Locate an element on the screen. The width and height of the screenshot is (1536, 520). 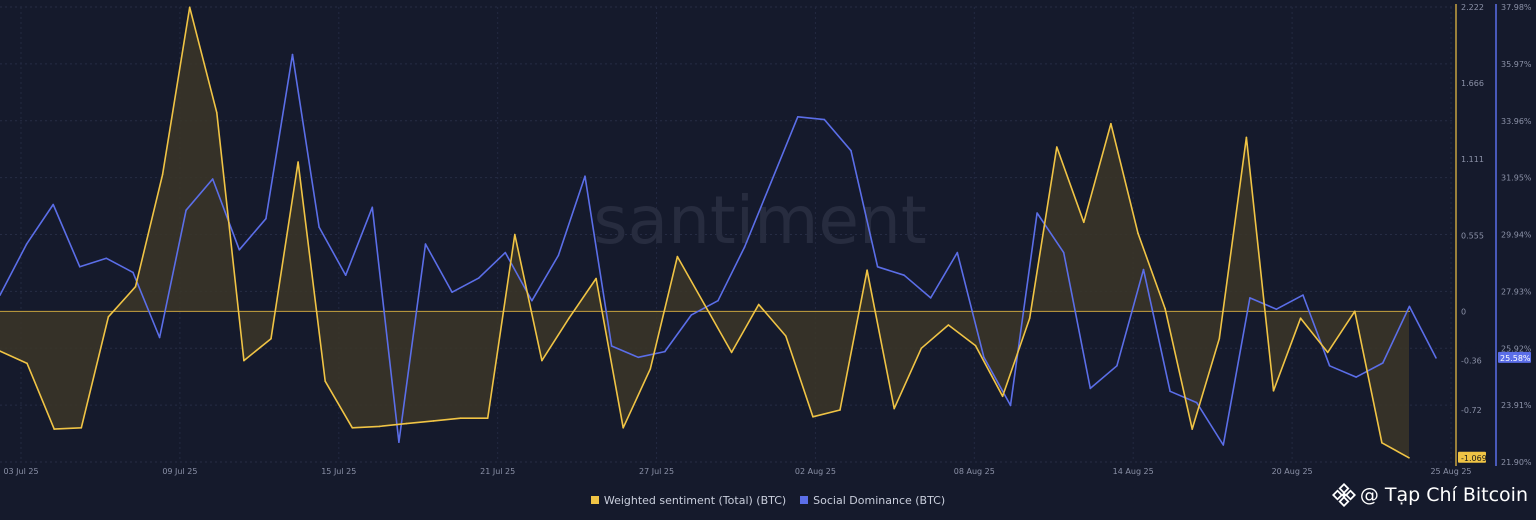
legend-item-sentiment: Weighted sentiment (Total) (BTC) is located at coordinates (688, 500).